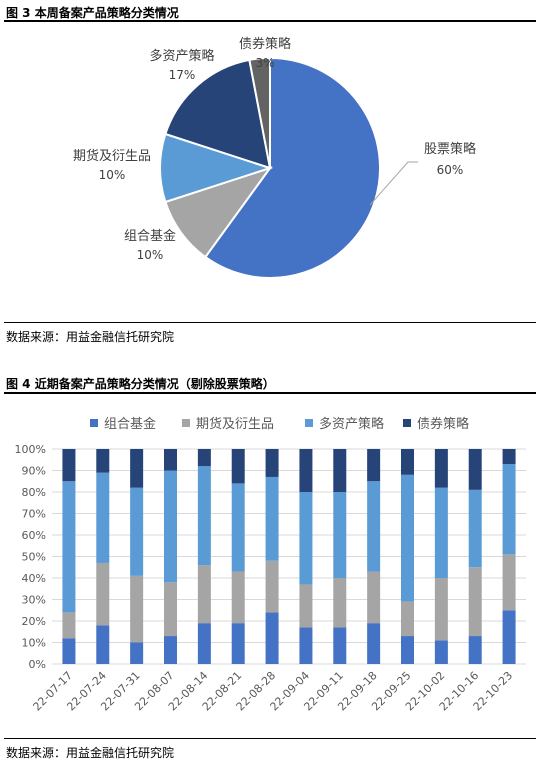 The image size is (540, 762). Describe the element at coordinates (34, 471) in the screenshot. I see `y-tick-label: 90%` at that location.